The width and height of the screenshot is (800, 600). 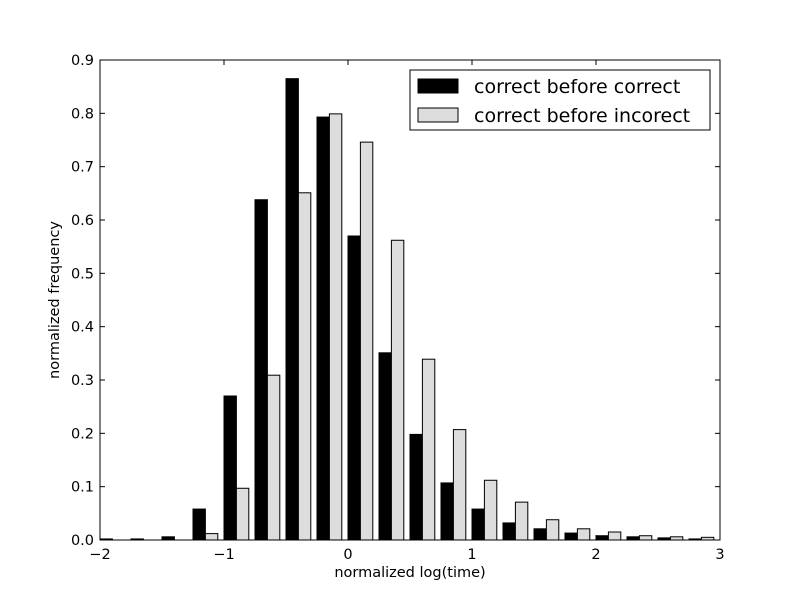 What do you see at coordinates (438, 86) in the screenshot?
I see `legend-swatch-correct-before-correct` at bounding box center [438, 86].